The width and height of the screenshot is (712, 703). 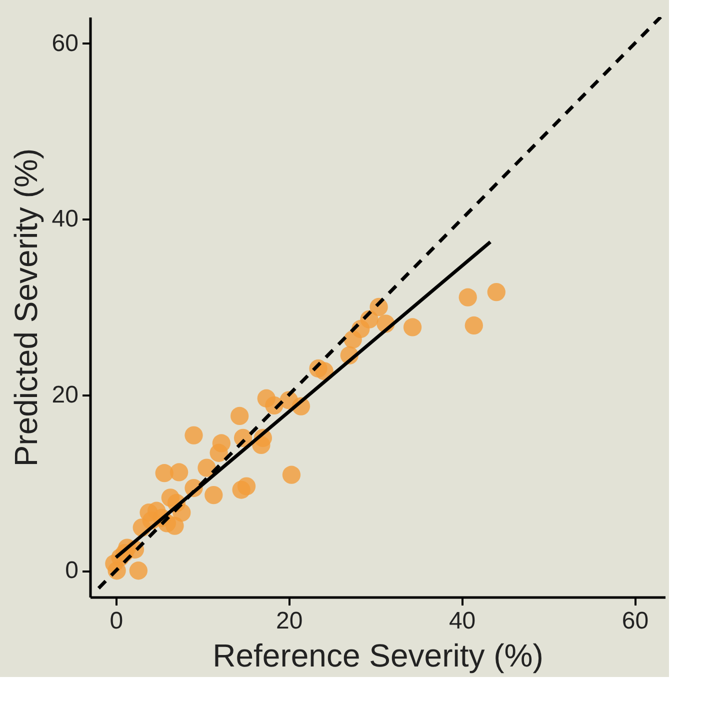 I want to click on x-tick-label: 40, so click(x=462, y=621).